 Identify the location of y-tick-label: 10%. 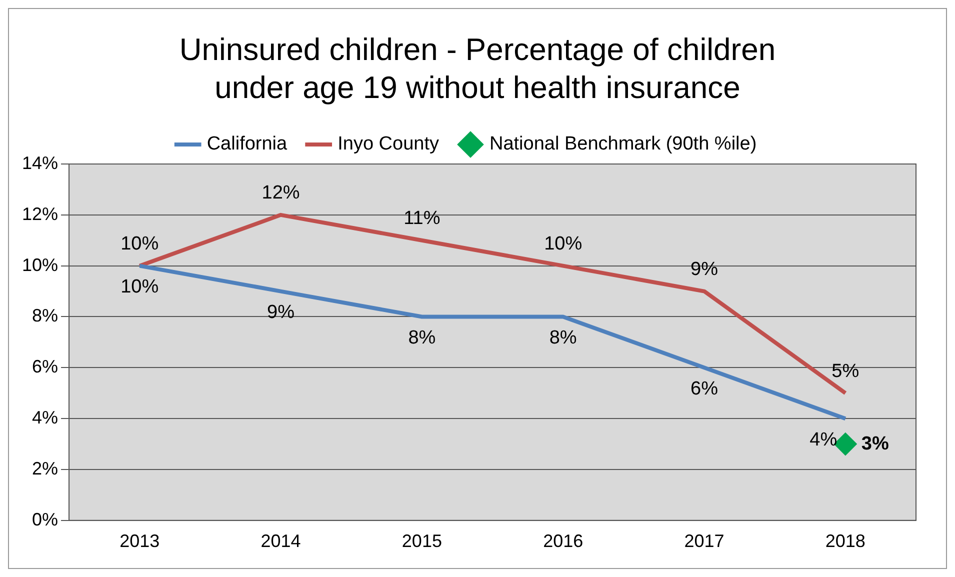
(40, 264).